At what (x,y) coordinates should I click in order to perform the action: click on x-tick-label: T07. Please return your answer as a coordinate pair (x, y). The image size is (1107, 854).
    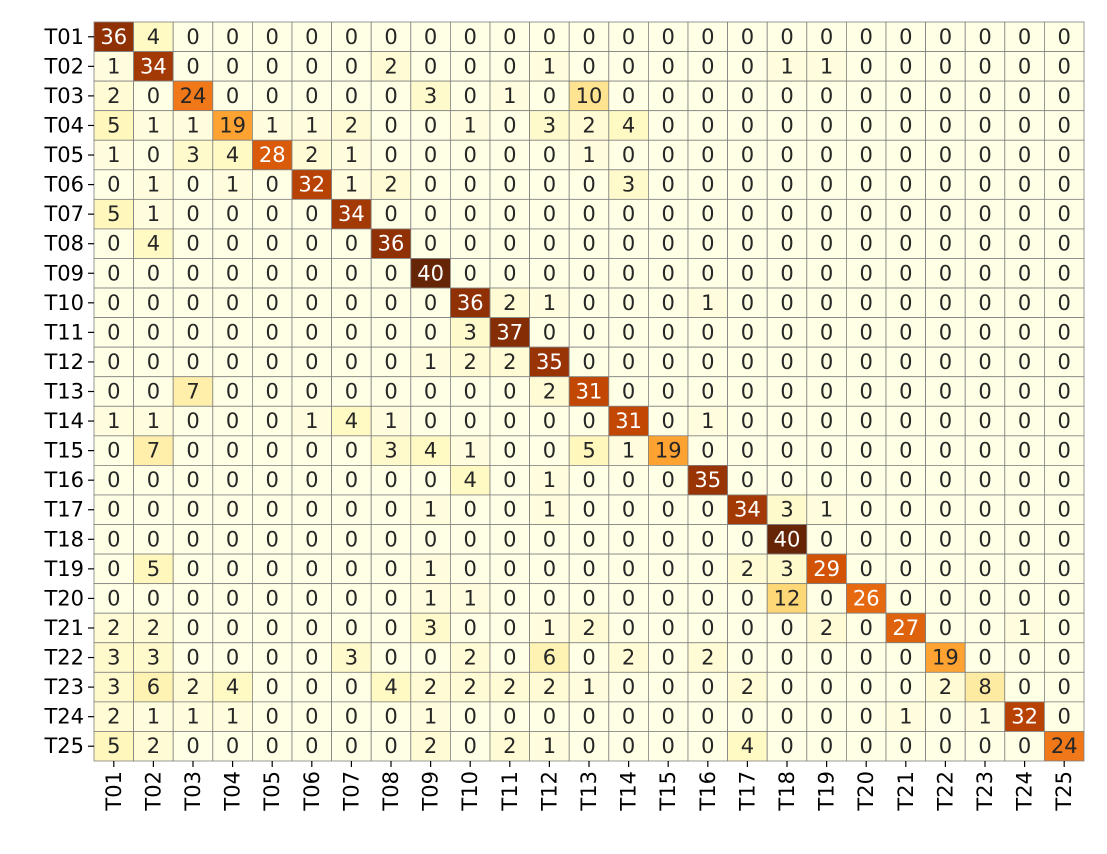
    Looking at the image, I should click on (351, 791).